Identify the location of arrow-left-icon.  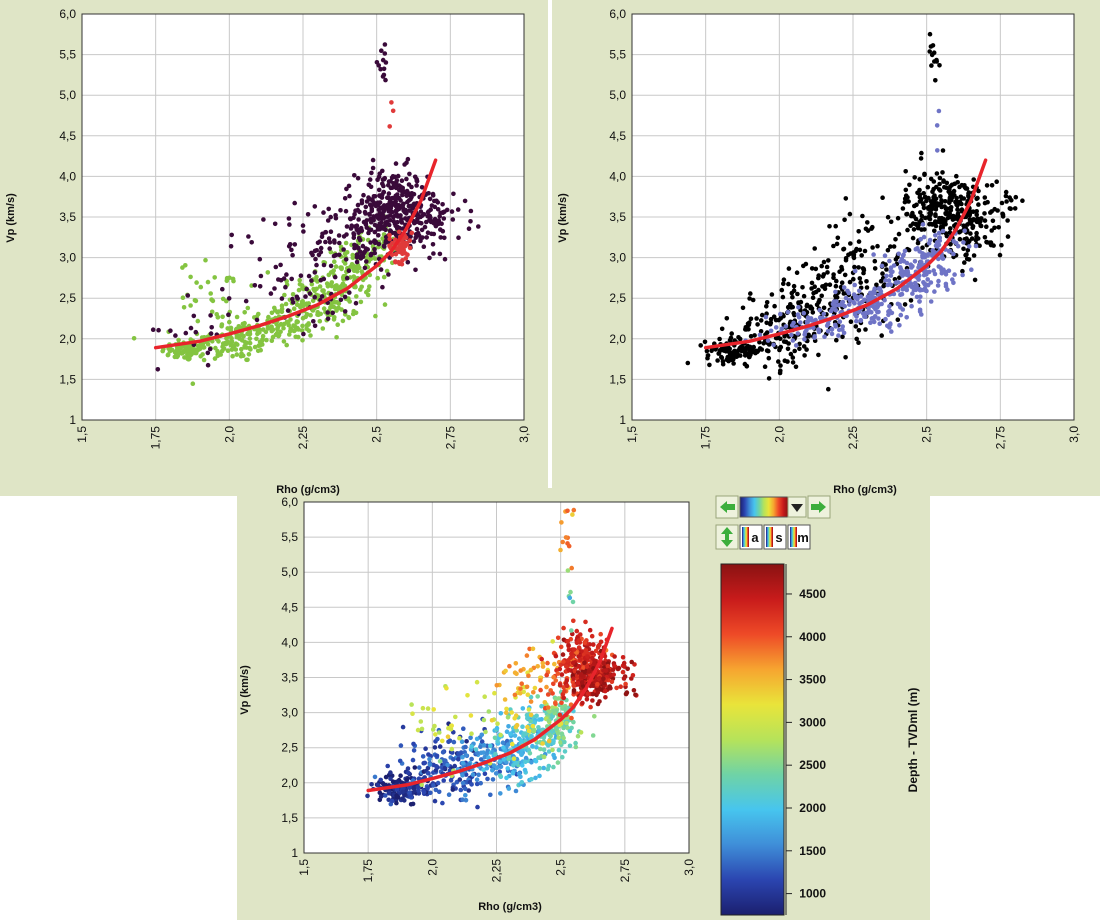
(727, 507).